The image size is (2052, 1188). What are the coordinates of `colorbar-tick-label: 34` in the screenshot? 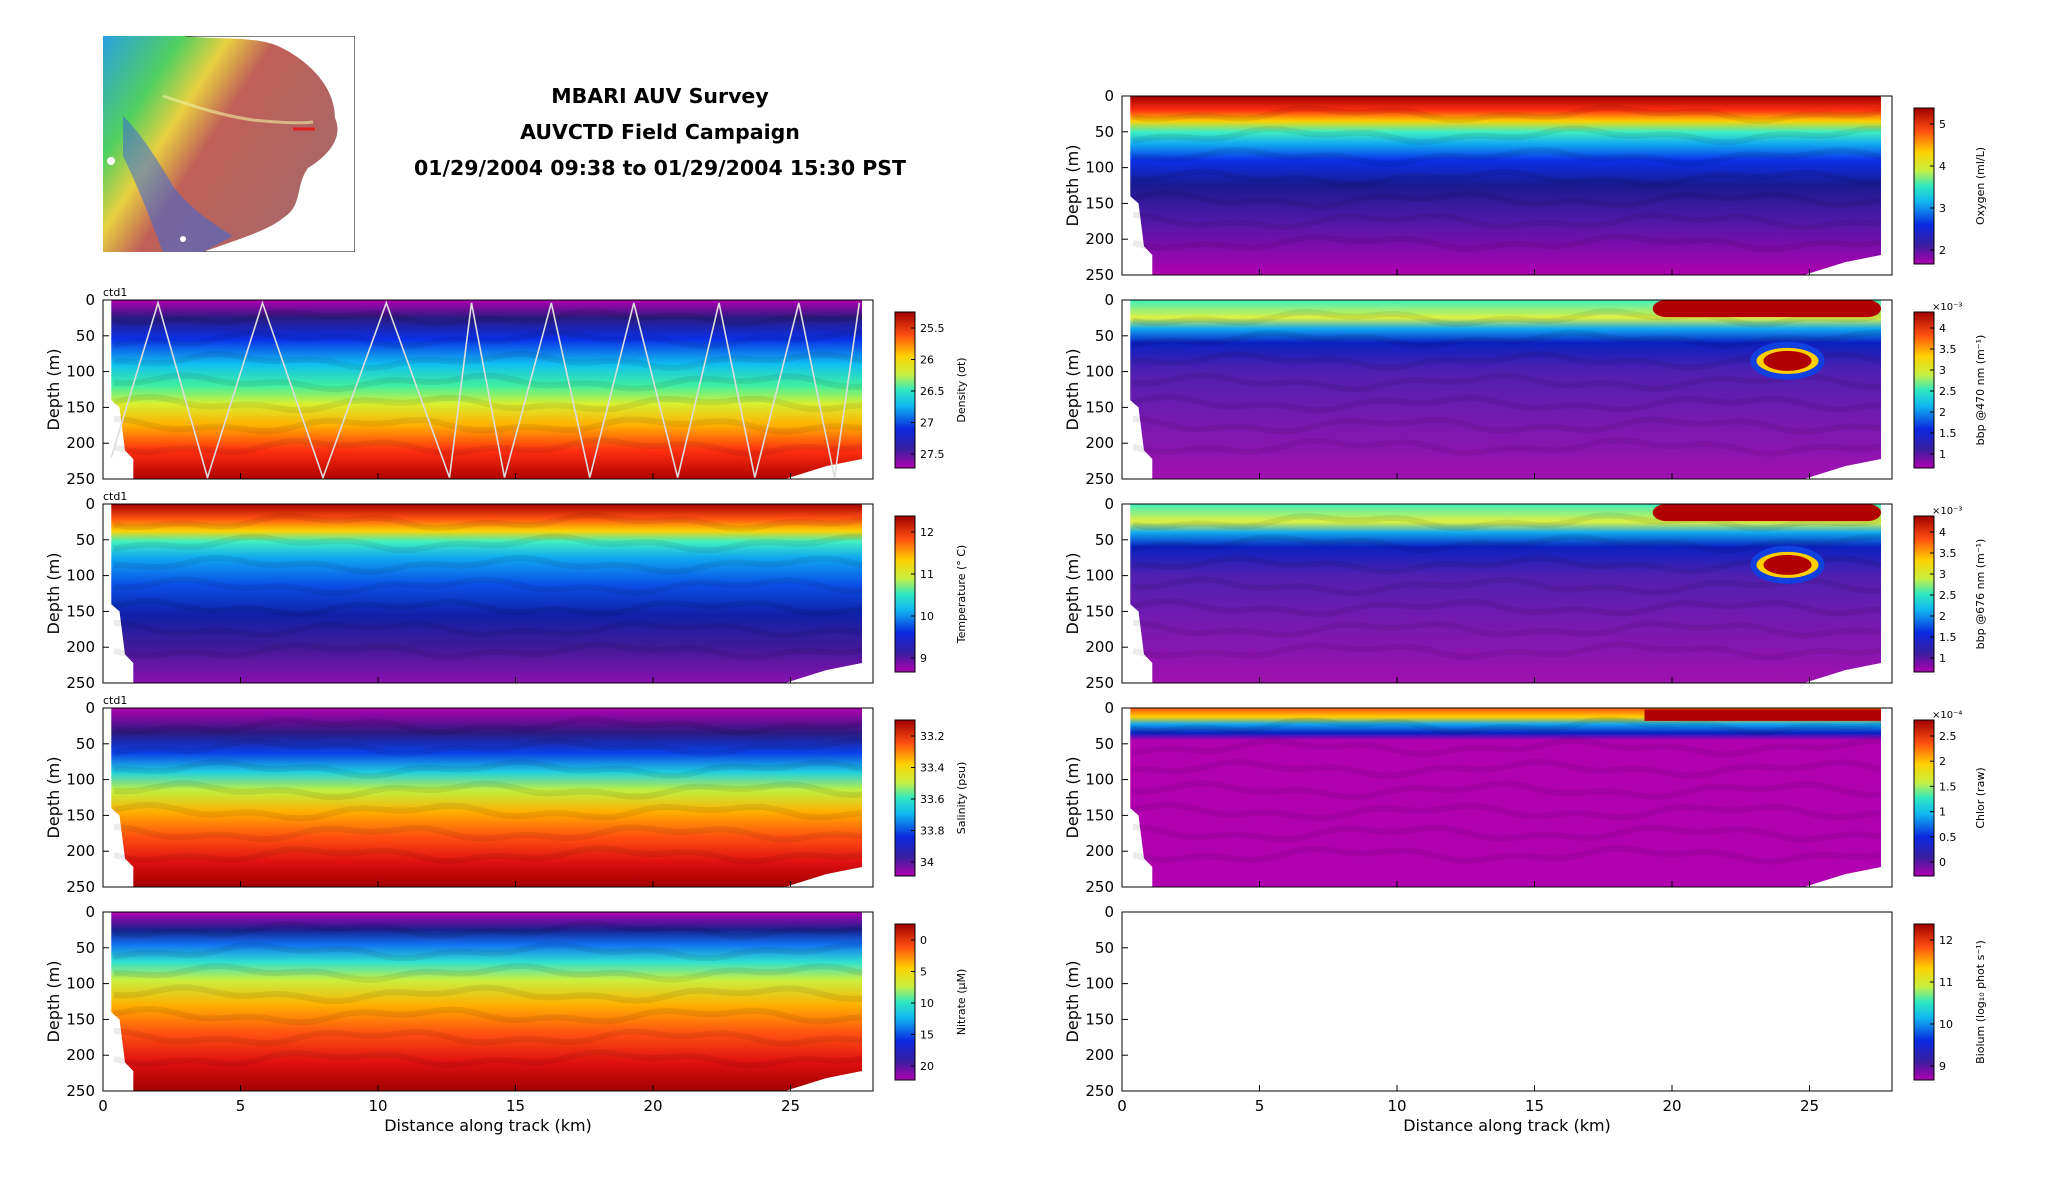 It's located at (927, 862).